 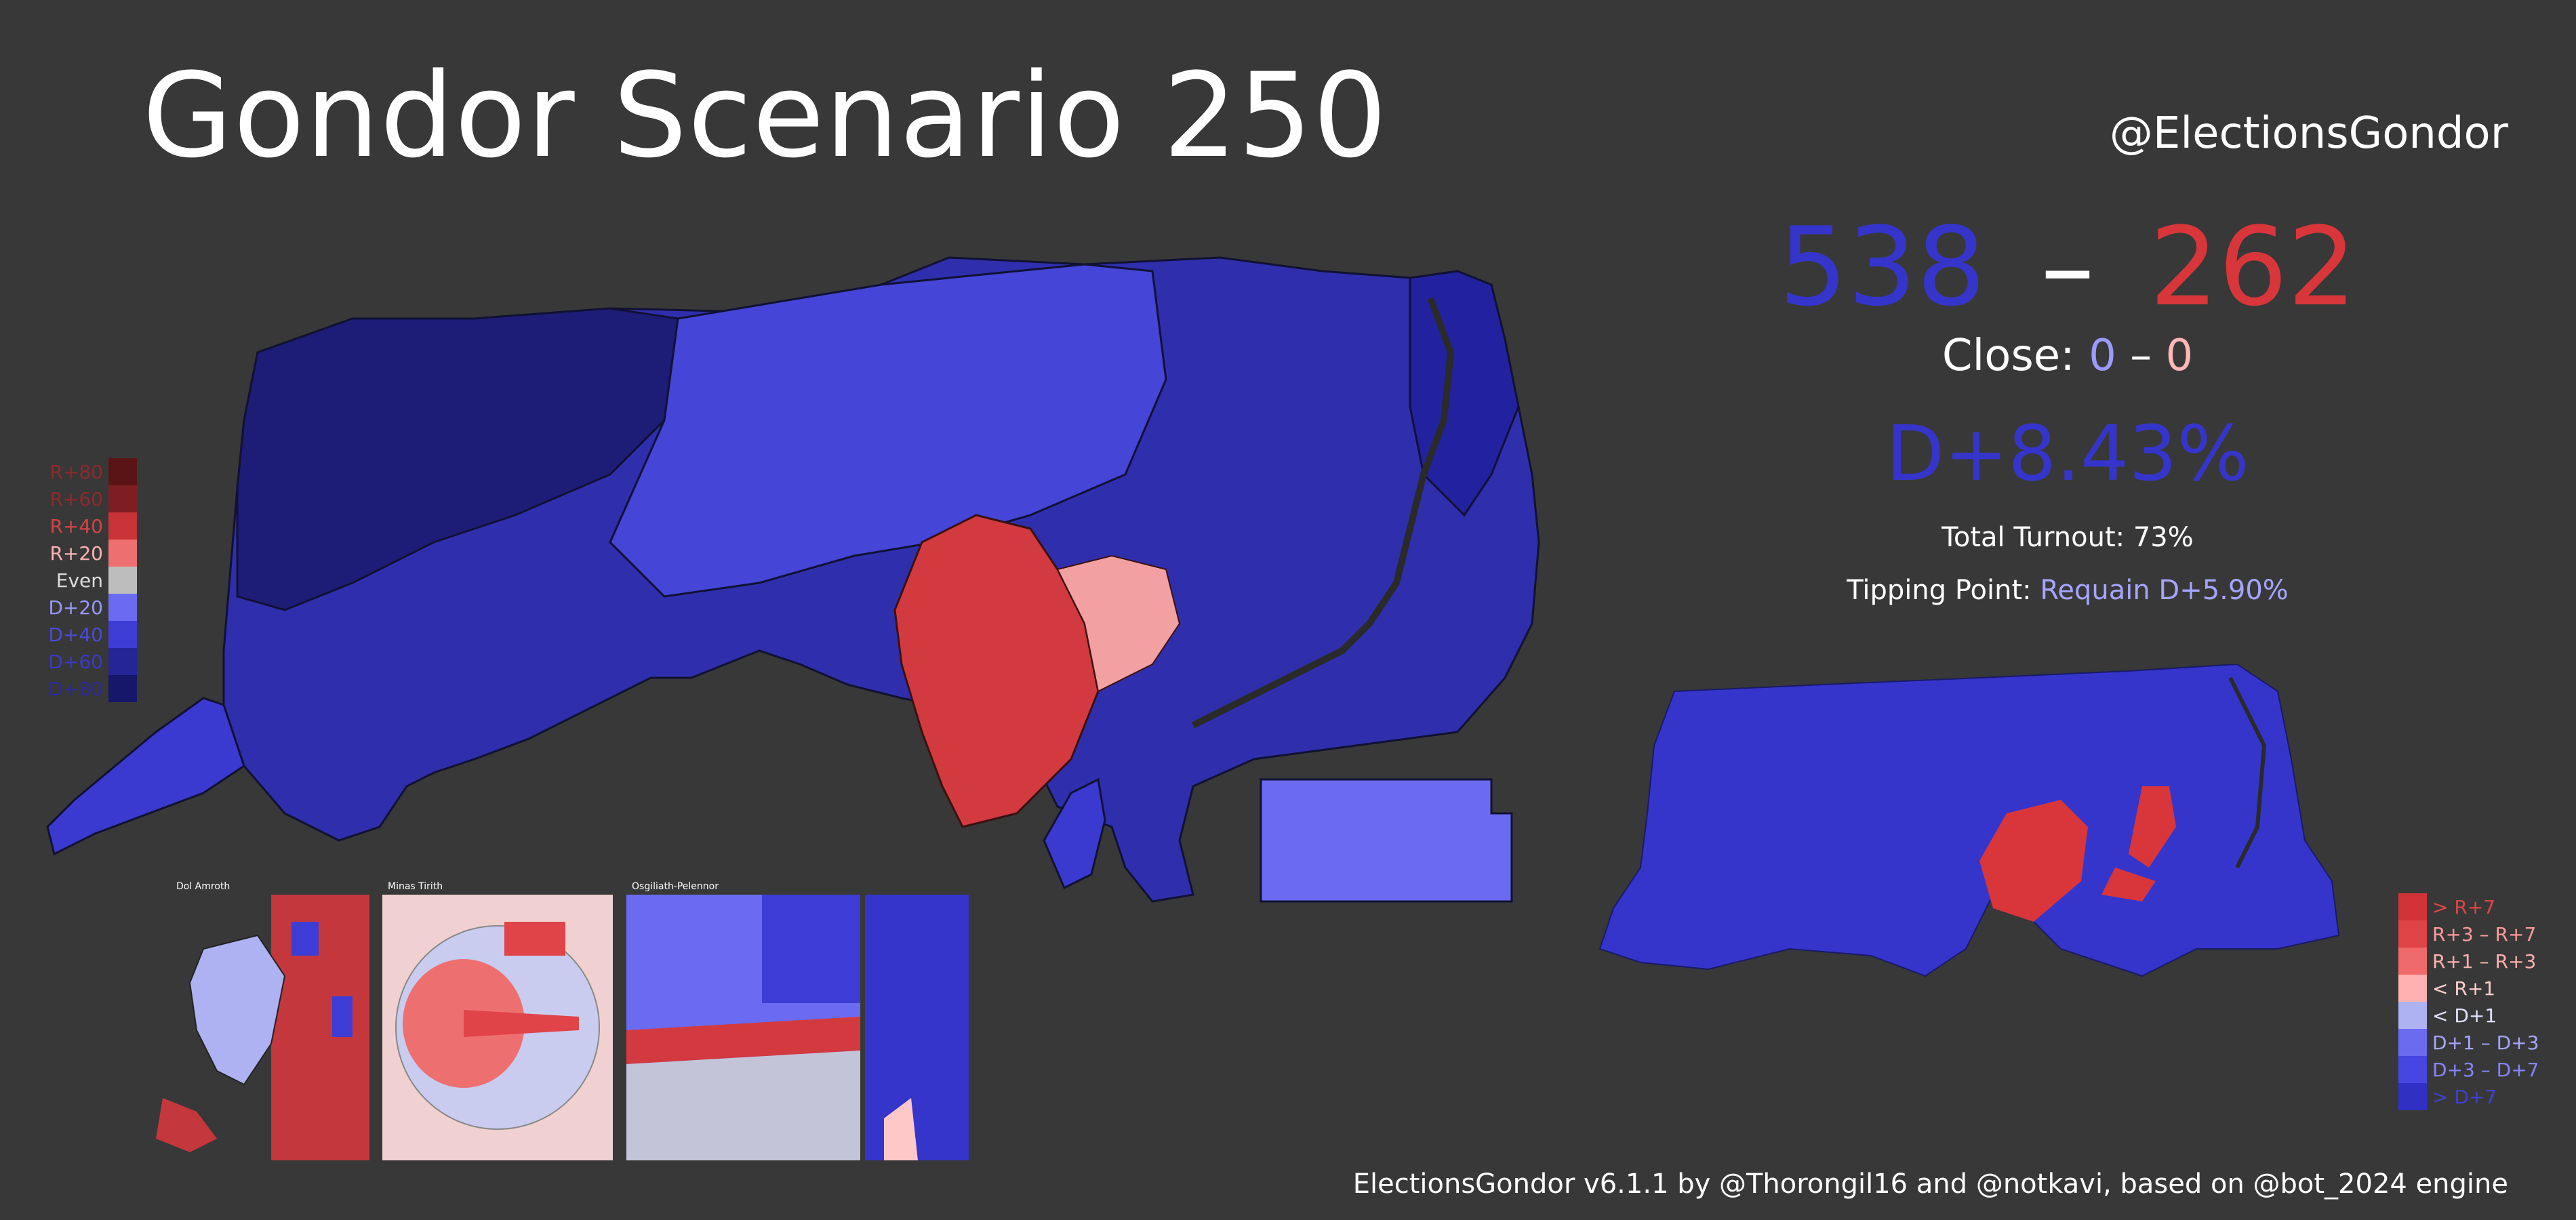 I want to click on map-region-red-metro, so click(x=996, y=671).